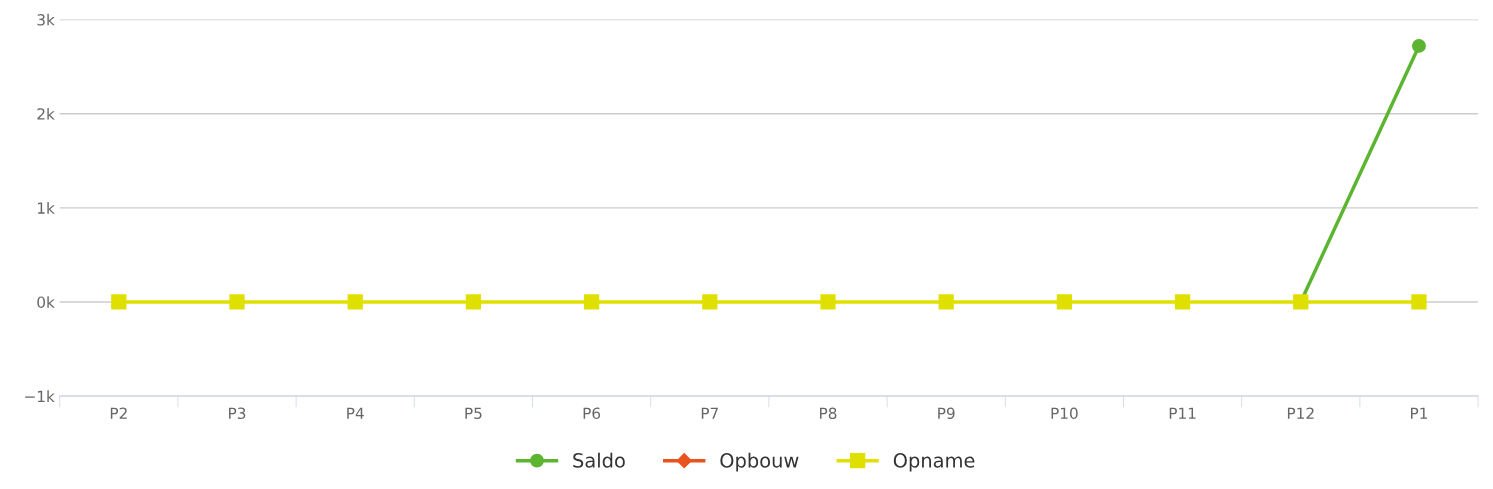 This screenshot has width=1493, height=489. Describe the element at coordinates (237, 413) in the screenshot. I see `x-tick-label: P3` at that location.